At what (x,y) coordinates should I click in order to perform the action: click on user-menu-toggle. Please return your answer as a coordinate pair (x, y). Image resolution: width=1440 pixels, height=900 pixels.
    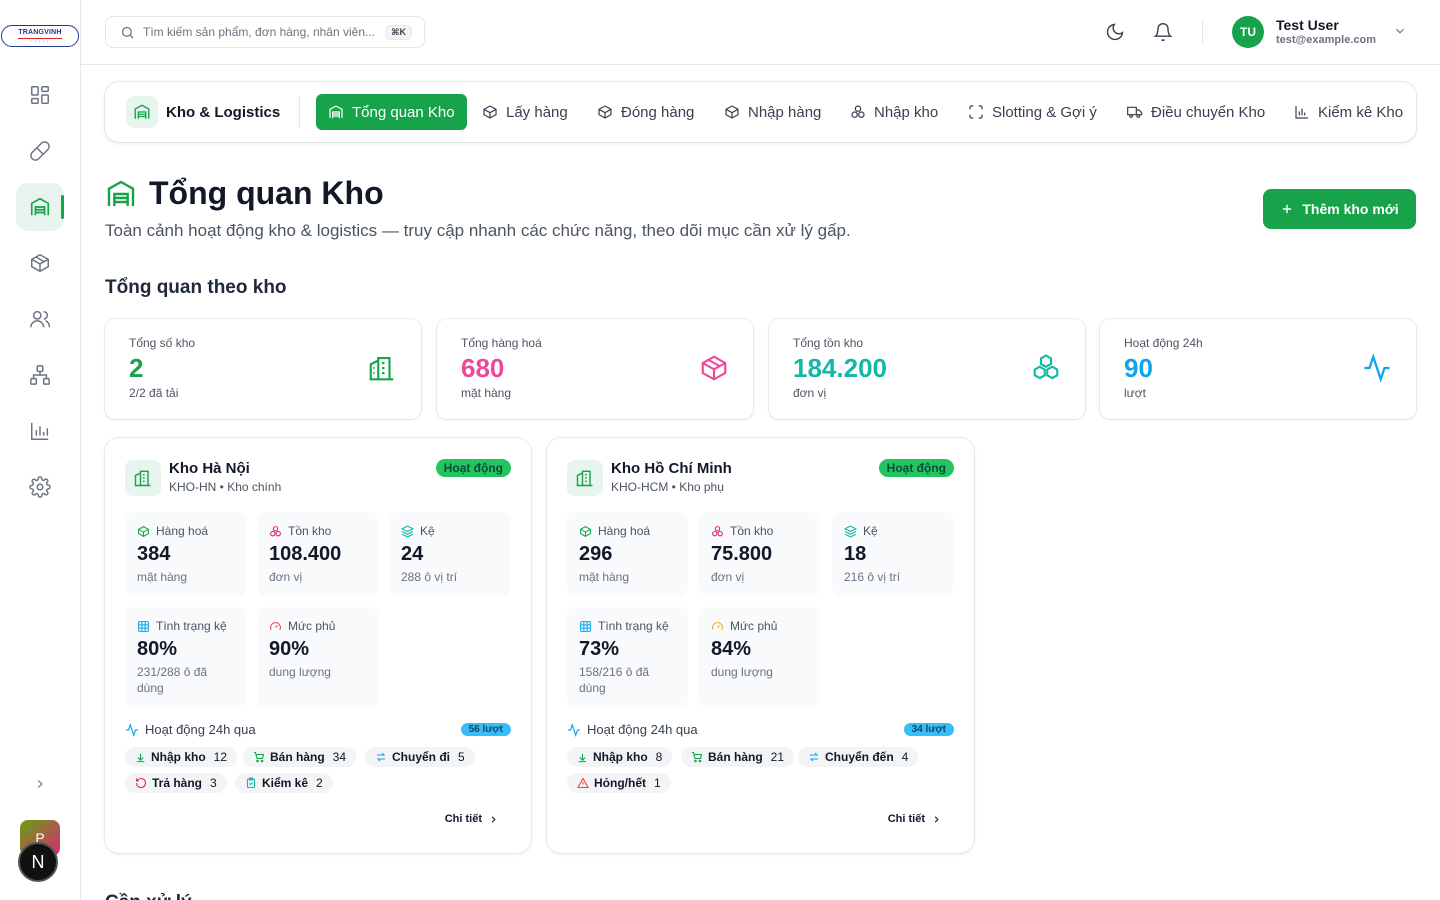
    Looking at the image, I should click on (1400, 31).